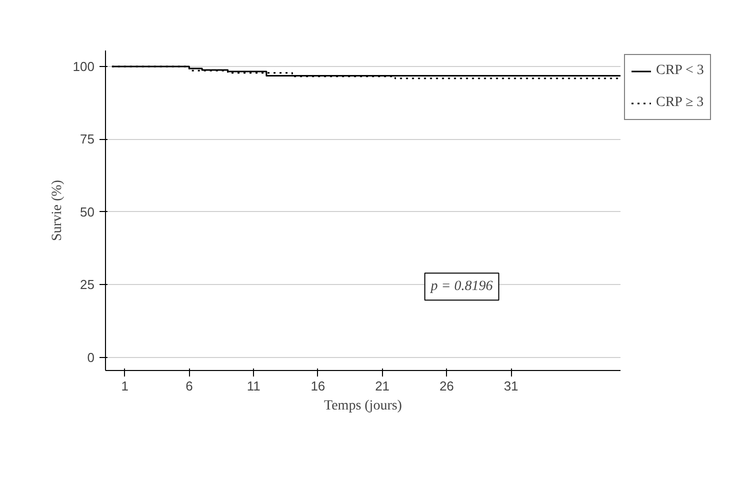 The image size is (734, 479). What do you see at coordinates (83, 66) in the screenshot?
I see `y-tick-label: 100` at bounding box center [83, 66].